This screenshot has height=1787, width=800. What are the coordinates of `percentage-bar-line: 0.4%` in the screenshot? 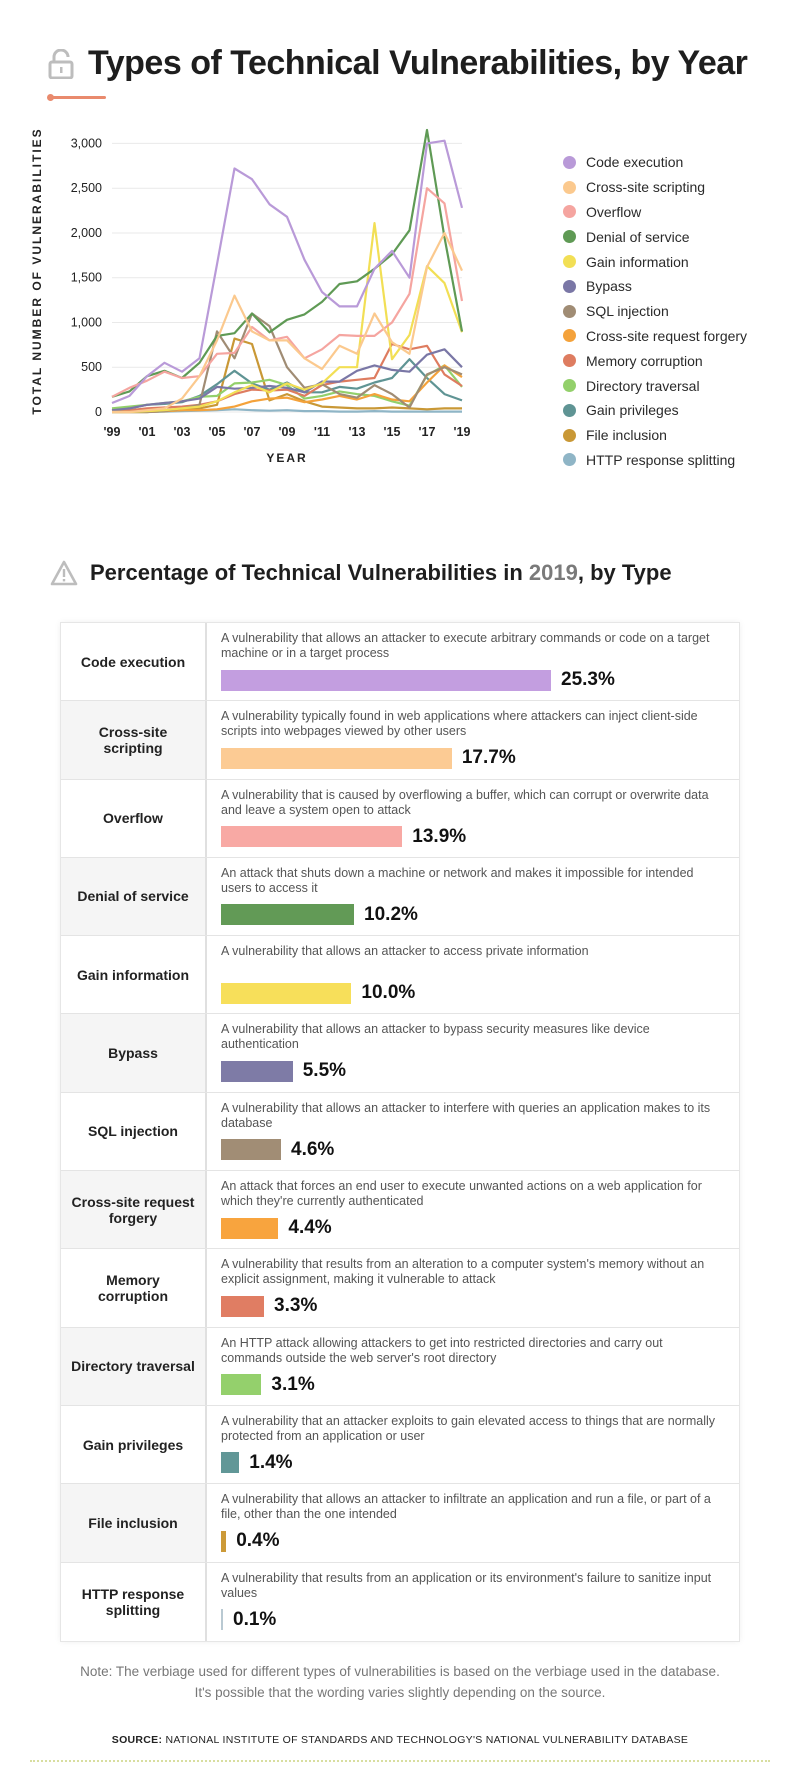 It's located at (473, 1541).